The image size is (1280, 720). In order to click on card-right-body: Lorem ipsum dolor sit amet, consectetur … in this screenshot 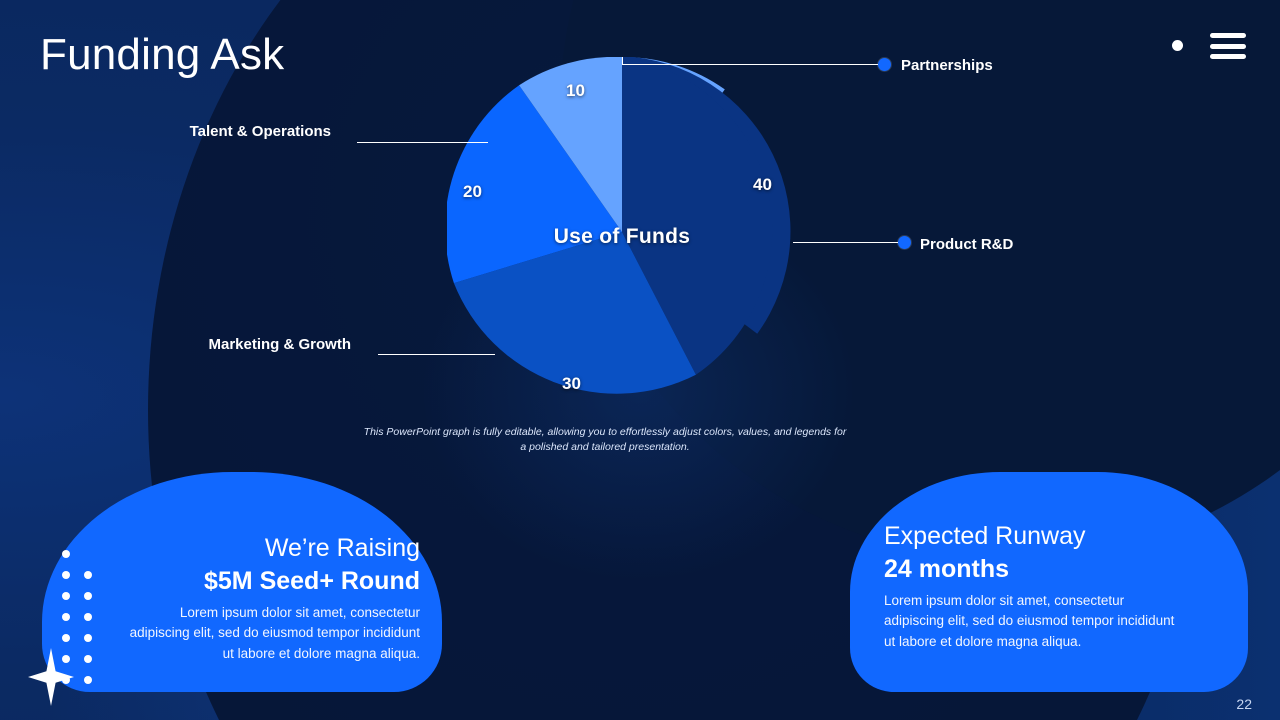, I will do `click(1029, 620)`.